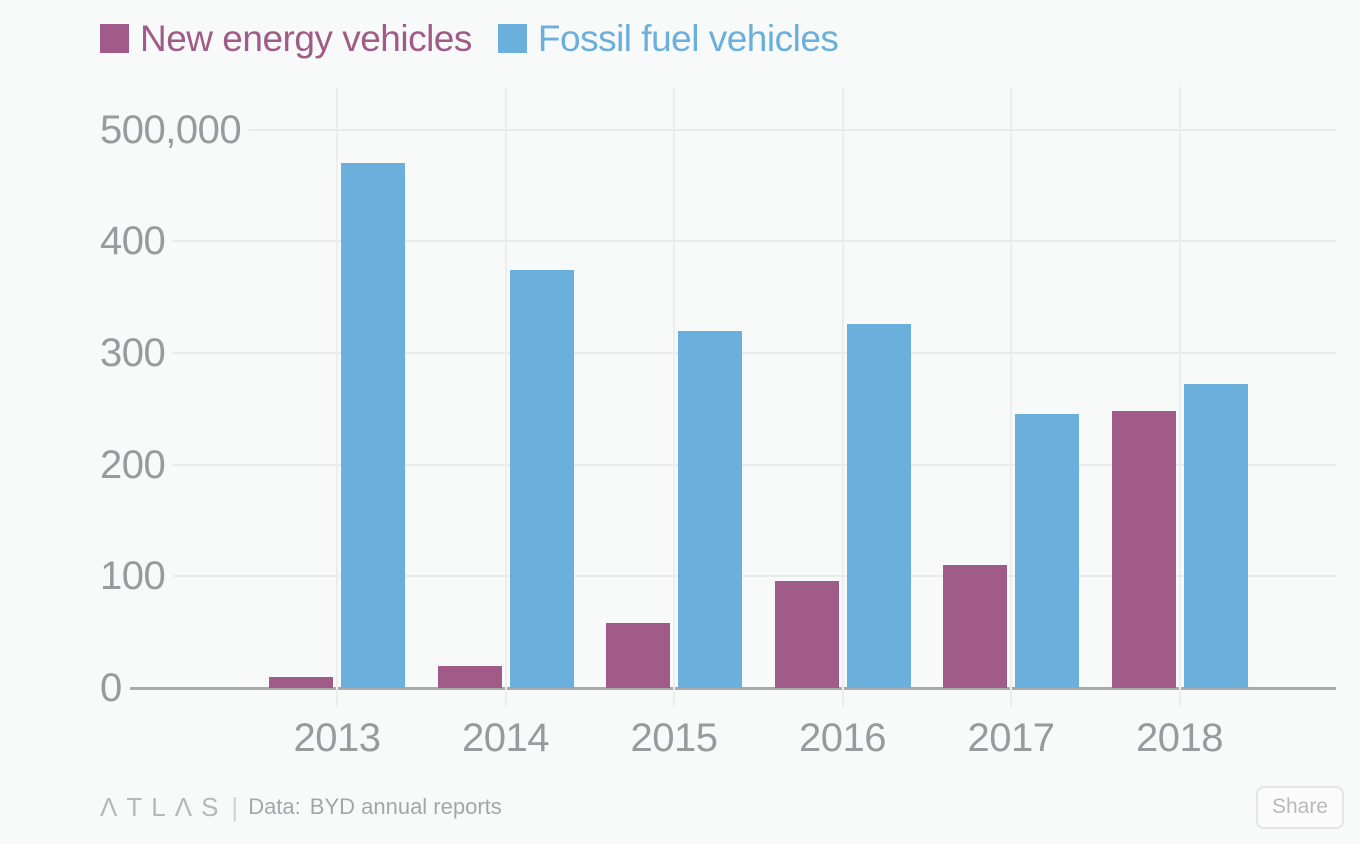 This screenshot has height=844, width=1360. What do you see at coordinates (337, 738) in the screenshot?
I see `x-tick-label: 2013` at bounding box center [337, 738].